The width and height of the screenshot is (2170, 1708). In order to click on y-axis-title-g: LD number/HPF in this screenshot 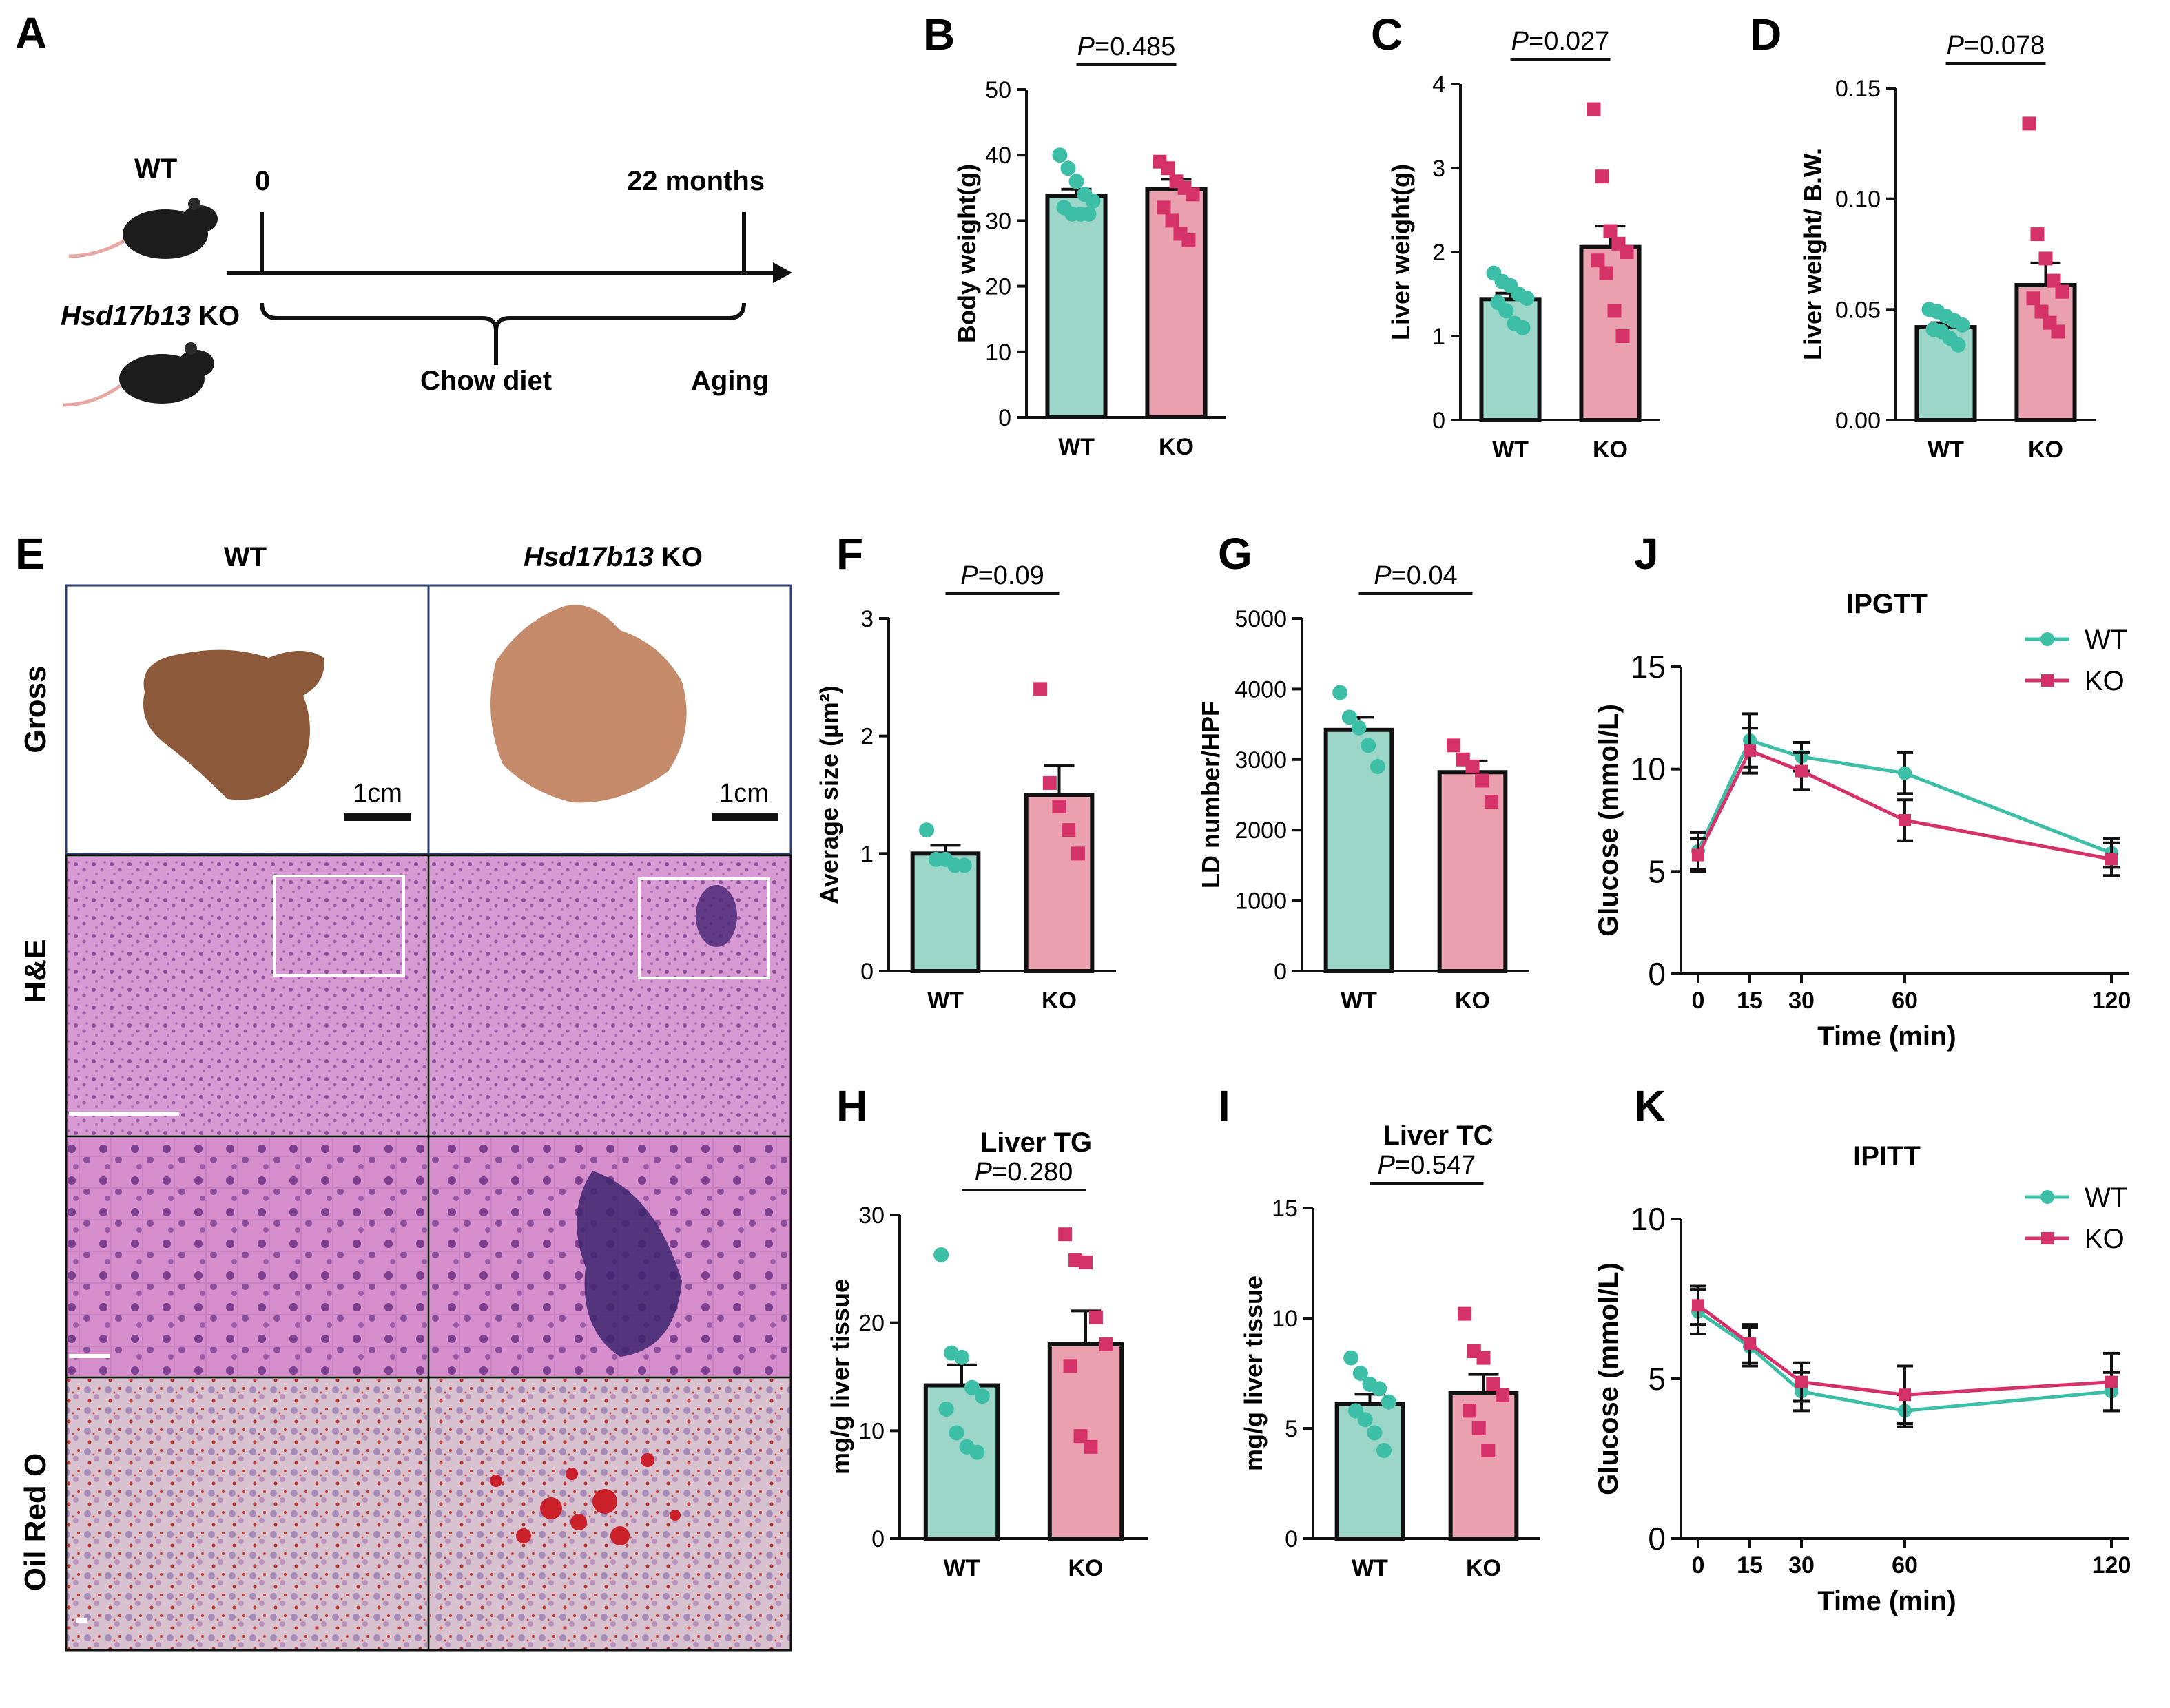, I will do `click(1211, 795)`.